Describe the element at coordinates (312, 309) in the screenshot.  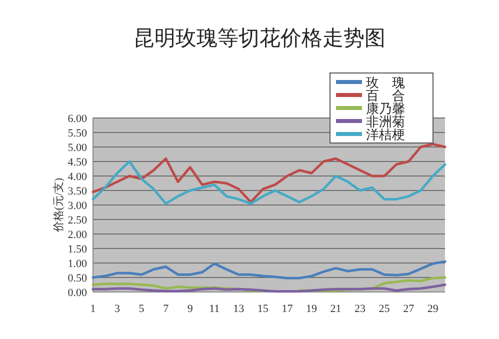
I see `x-tick-label: 19` at that location.